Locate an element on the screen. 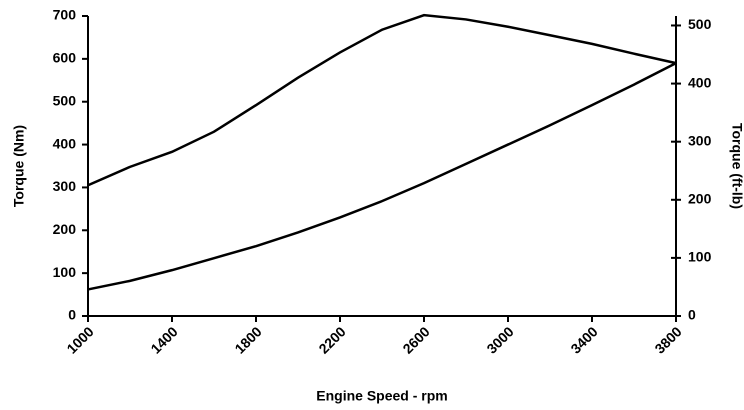 Image resolution: width=744 pixels, height=410 pixels. x-tick-label: 2200 is located at coordinates (331, 339).